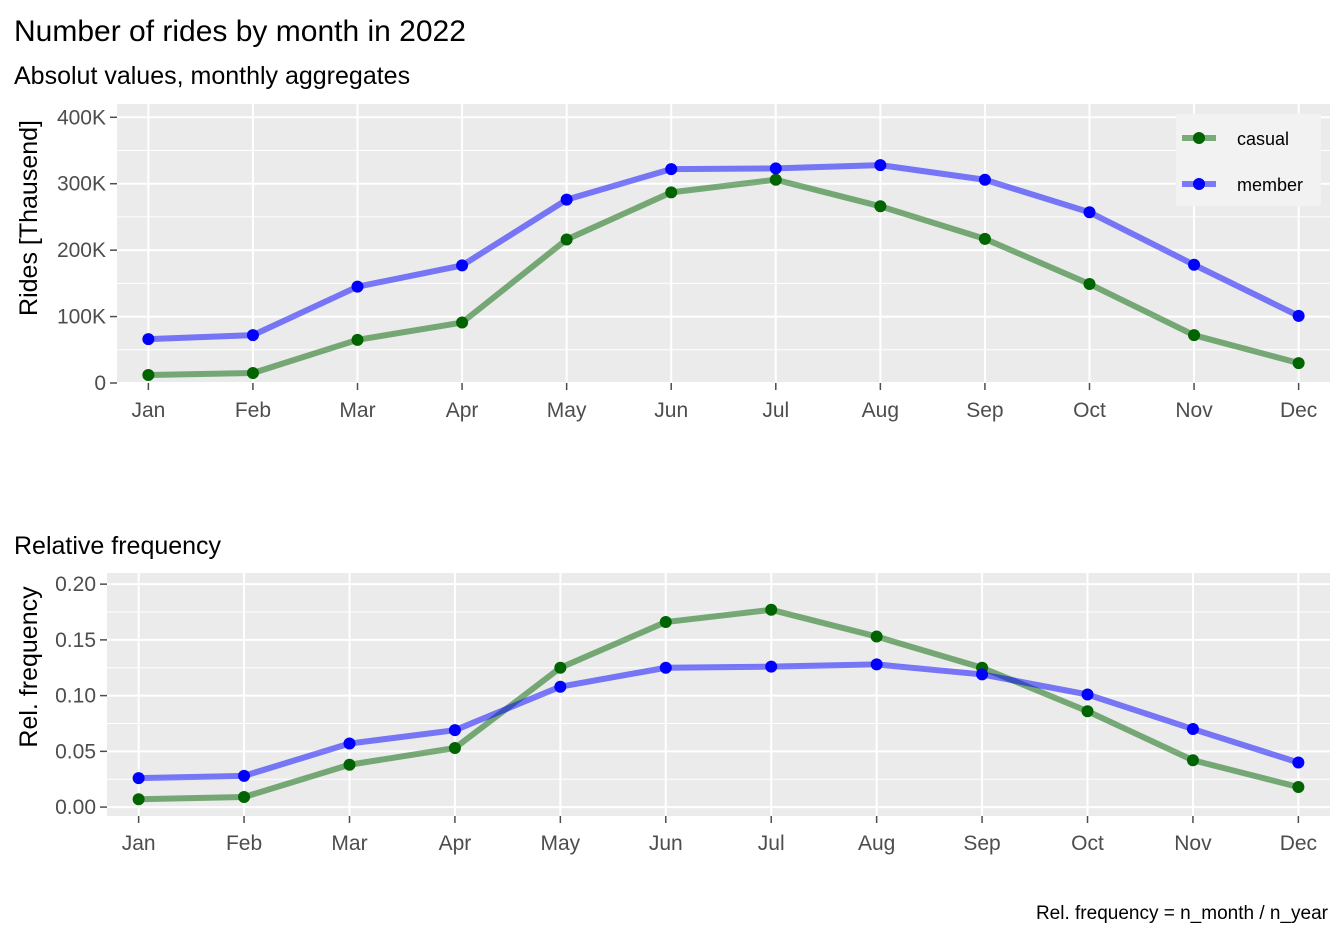  Describe the element at coordinates (212, 76) in the screenshot. I see `chart-subtitle: Absolut values, monthly aggregates` at that location.